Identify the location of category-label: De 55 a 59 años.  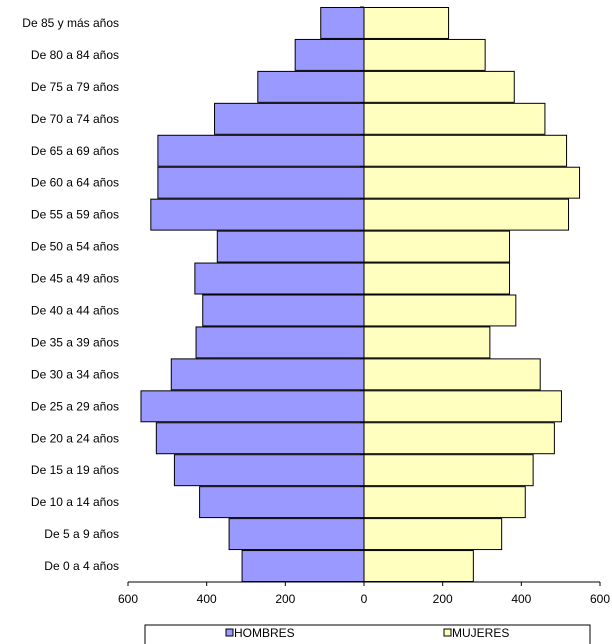
(75, 215).